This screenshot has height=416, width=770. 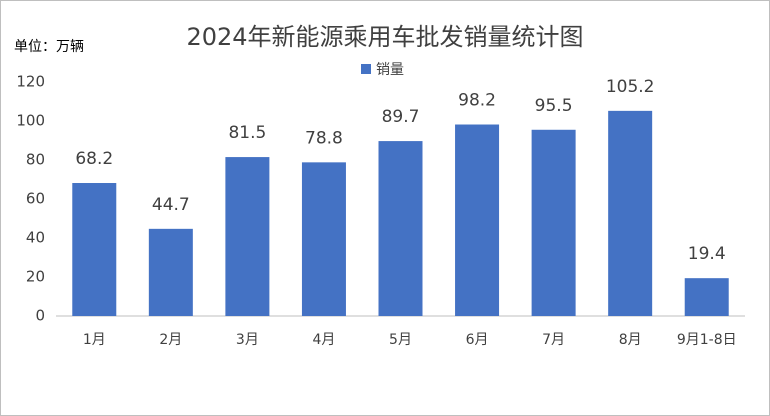 I want to click on y-tick-label: 100, so click(x=30, y=121).